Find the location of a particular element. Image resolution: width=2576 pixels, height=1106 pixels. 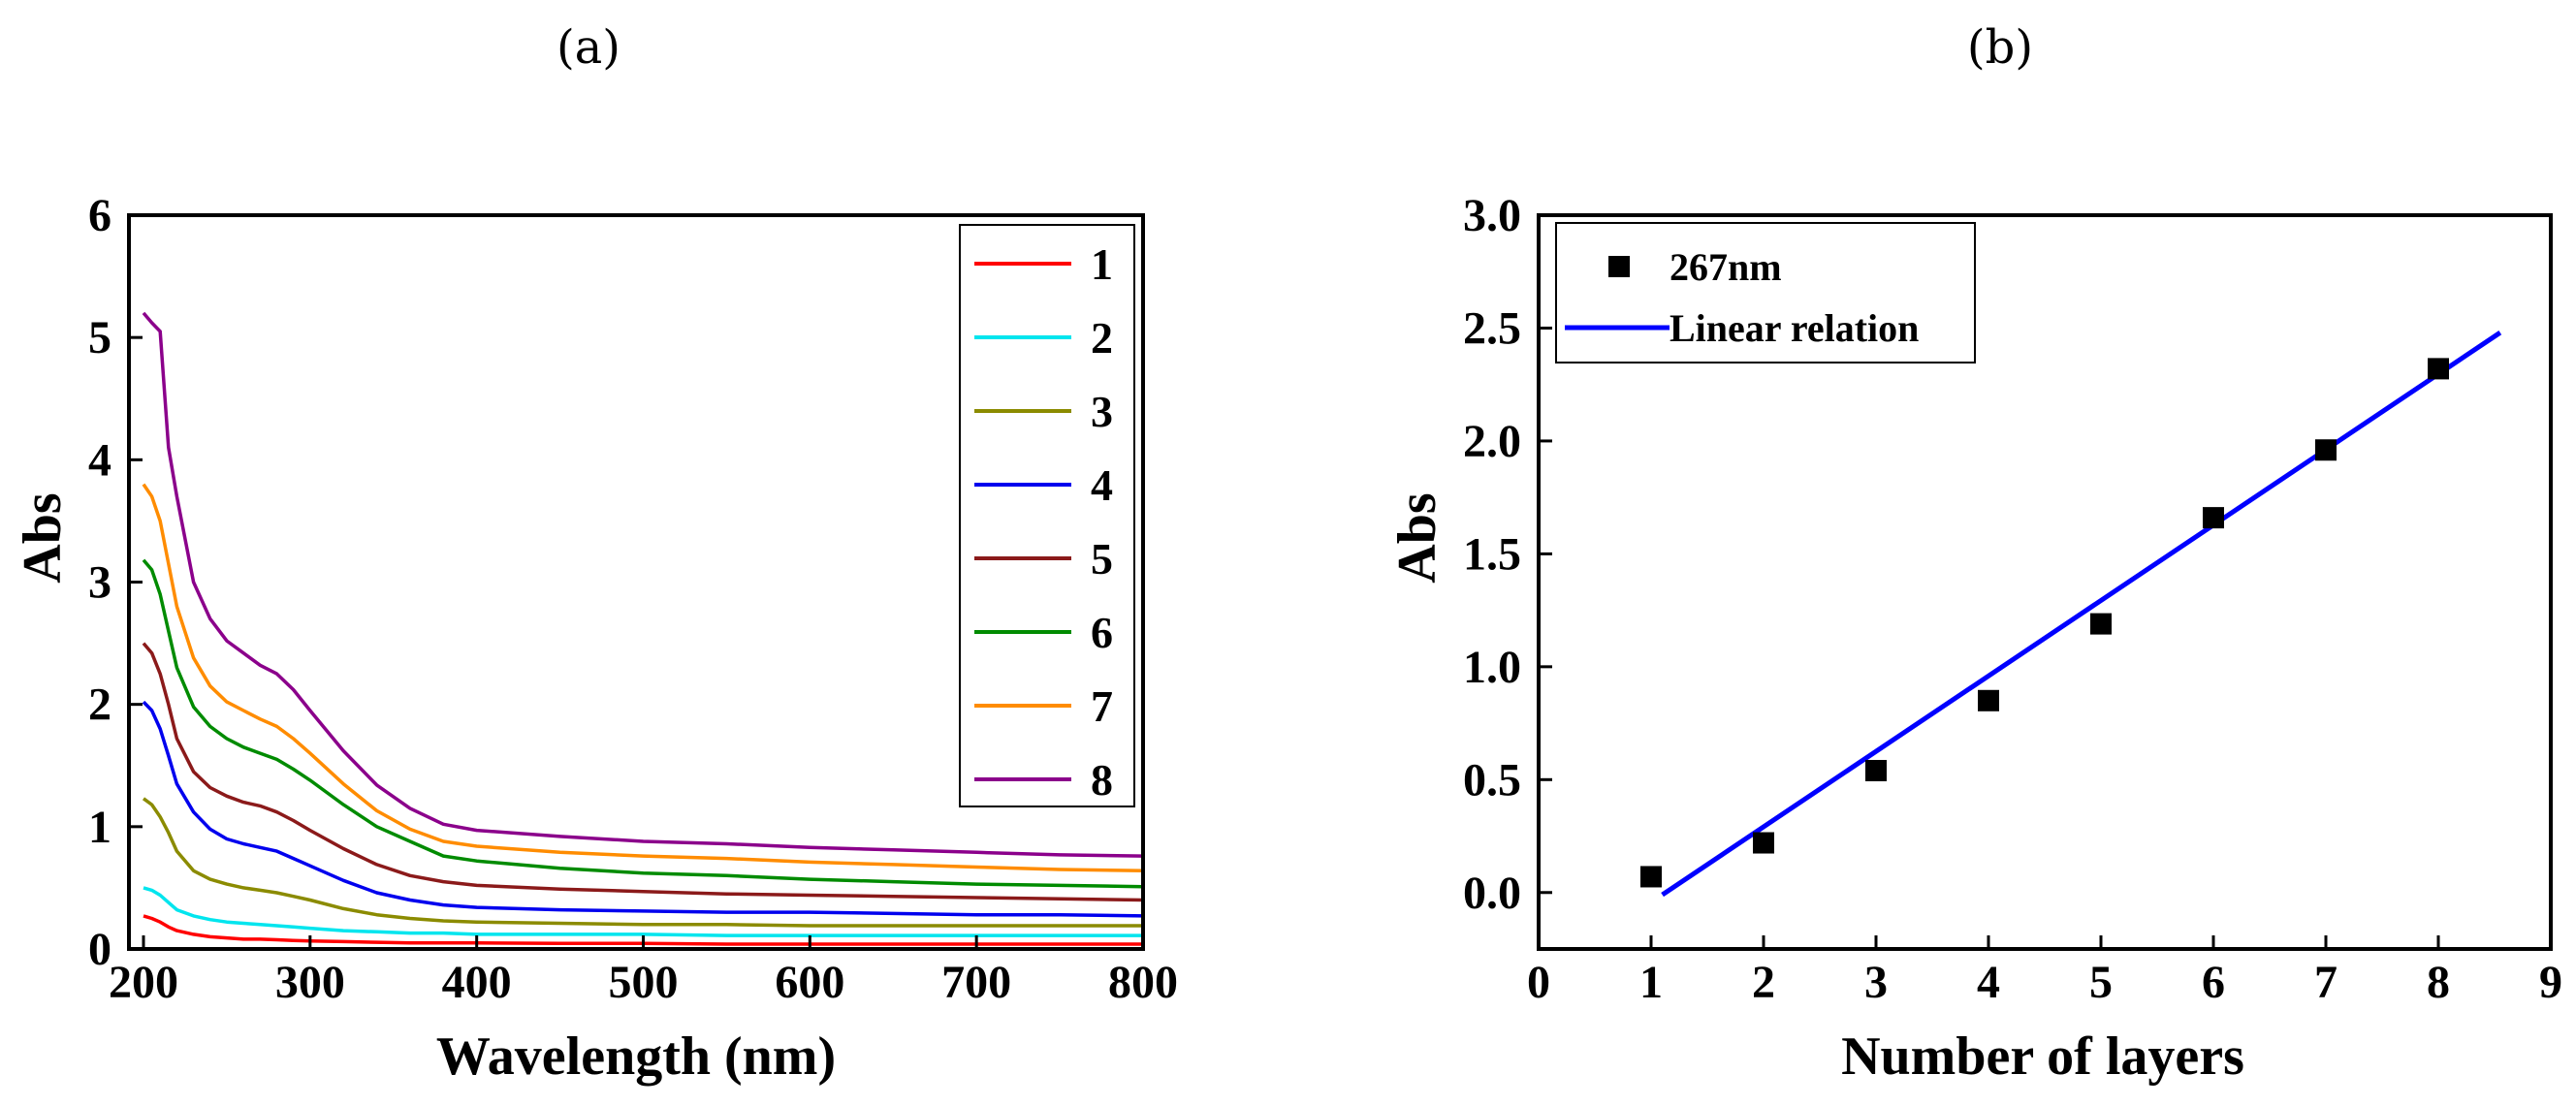

legend-label-5: 5 is located at coordinates (1102, 559).